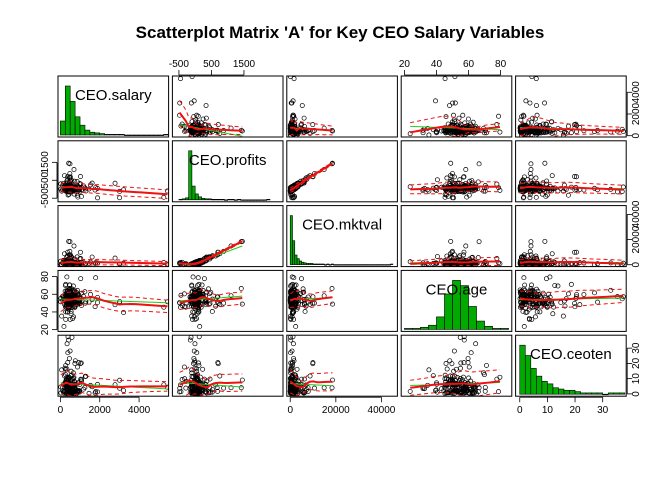 The width and height of the screenshot is (672, 480). I want to click on panel-CEO.age-vs-CEO.profits, so click(227, 300).